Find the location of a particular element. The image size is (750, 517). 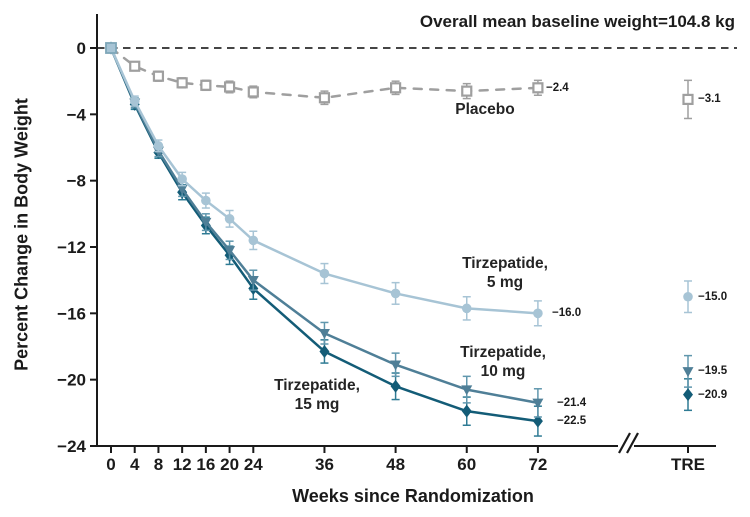

placebo-series-label: Placebo is located at coordinates (485, 109).